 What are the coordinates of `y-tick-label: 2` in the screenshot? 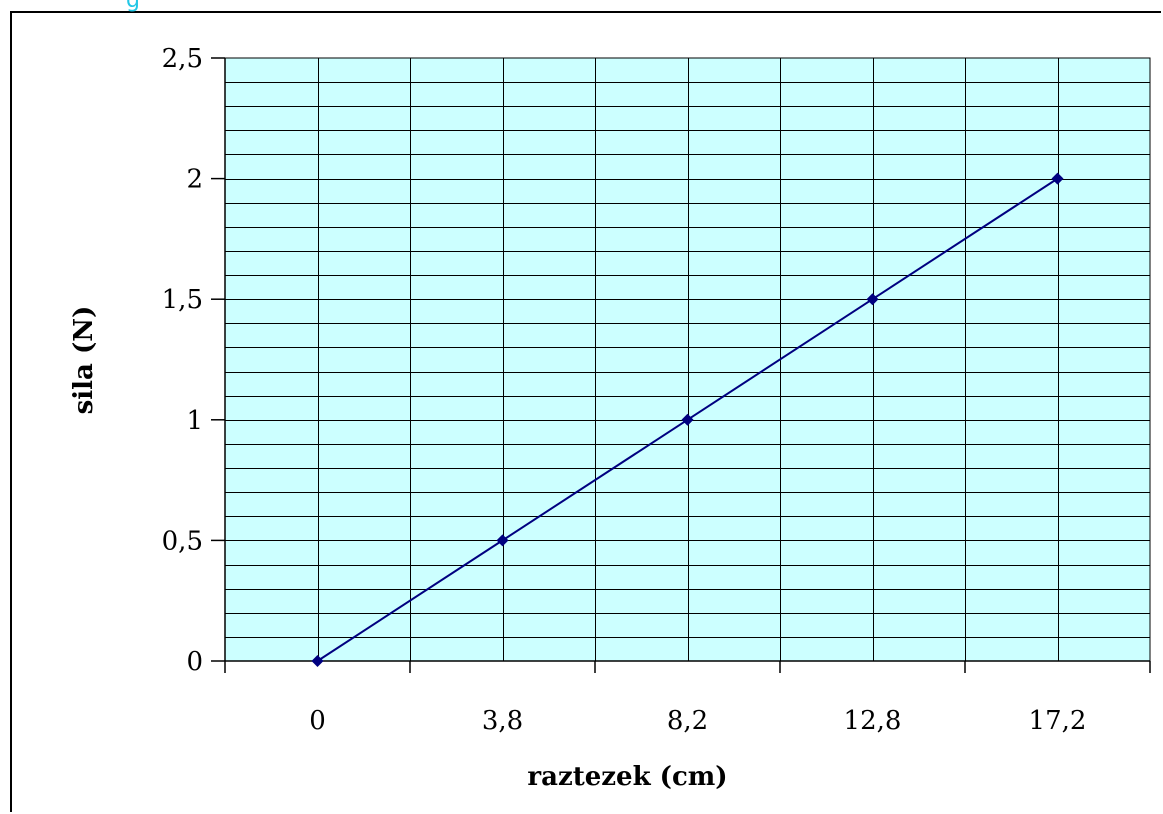 It's located at (194, 180).